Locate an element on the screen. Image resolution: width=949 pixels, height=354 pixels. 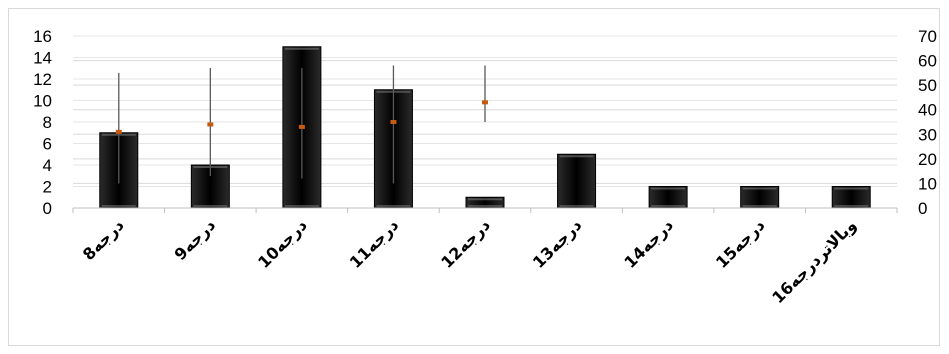
y2-tick-label: 50 is located at coordinates (927, 85).